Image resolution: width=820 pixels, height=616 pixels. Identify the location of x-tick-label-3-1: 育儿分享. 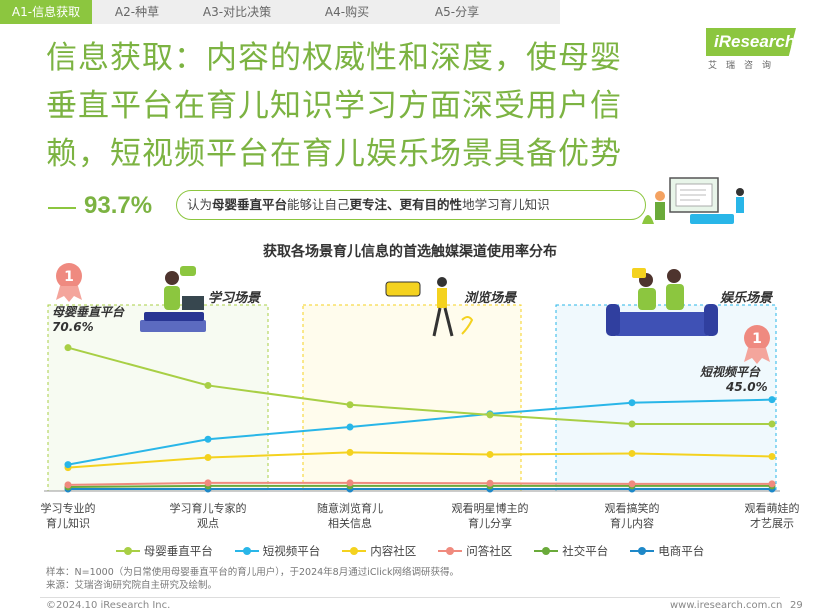
(490, 523).